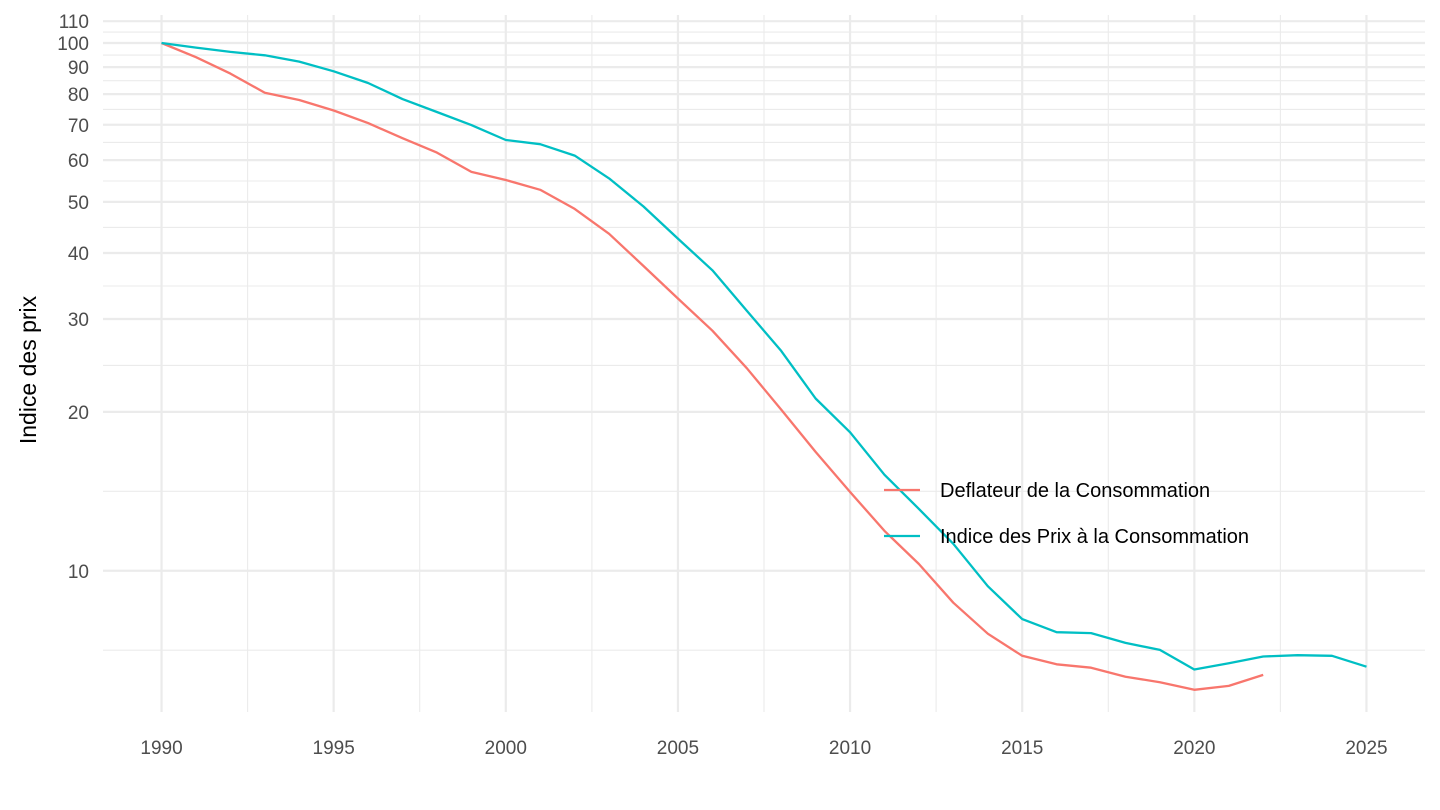 Image resolution: width=1440 pixels, height=810 pixels. I want to click on y-tick-label: 110, so click(74, 22).